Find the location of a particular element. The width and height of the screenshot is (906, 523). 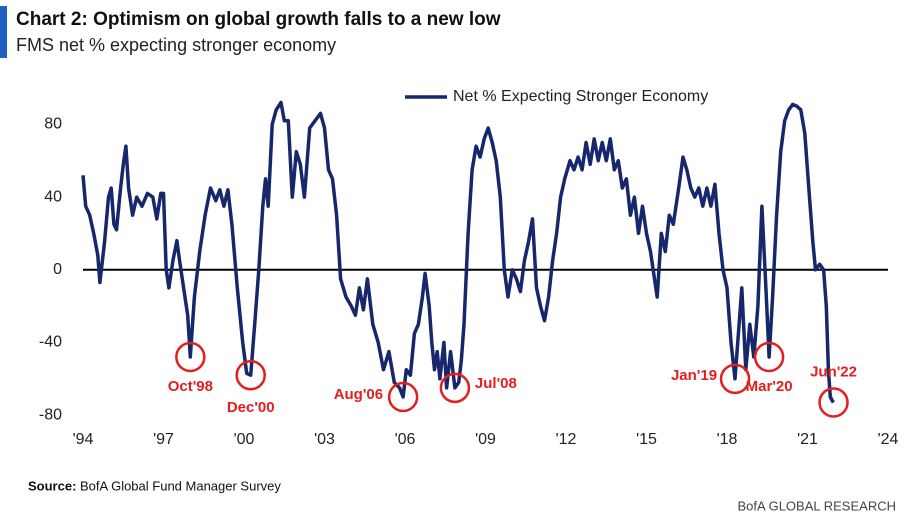

x-tick-label: '97 is located at coordinates (163, 439).